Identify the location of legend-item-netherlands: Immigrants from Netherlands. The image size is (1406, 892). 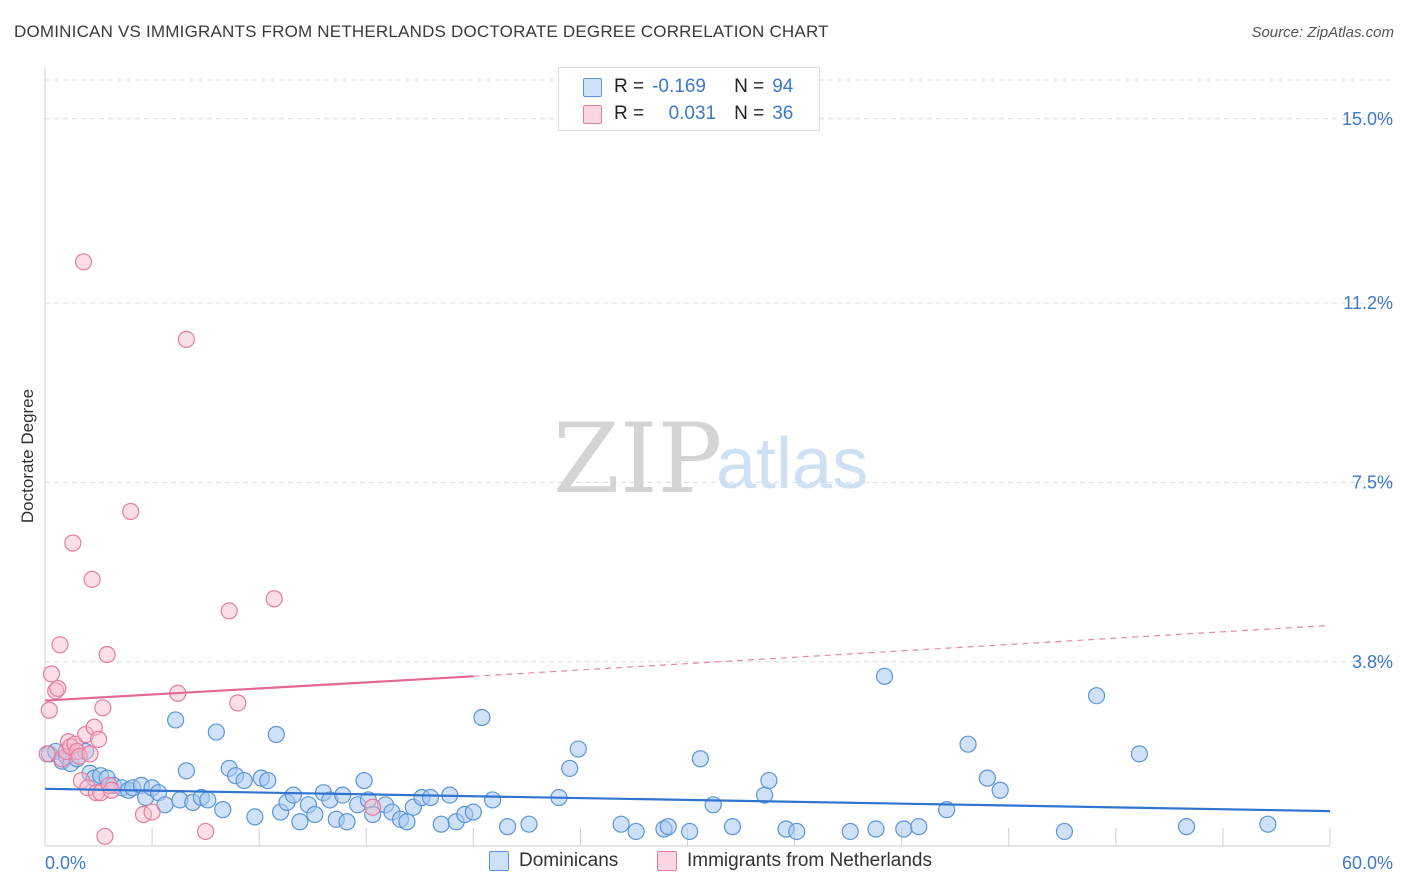
(794, 861).